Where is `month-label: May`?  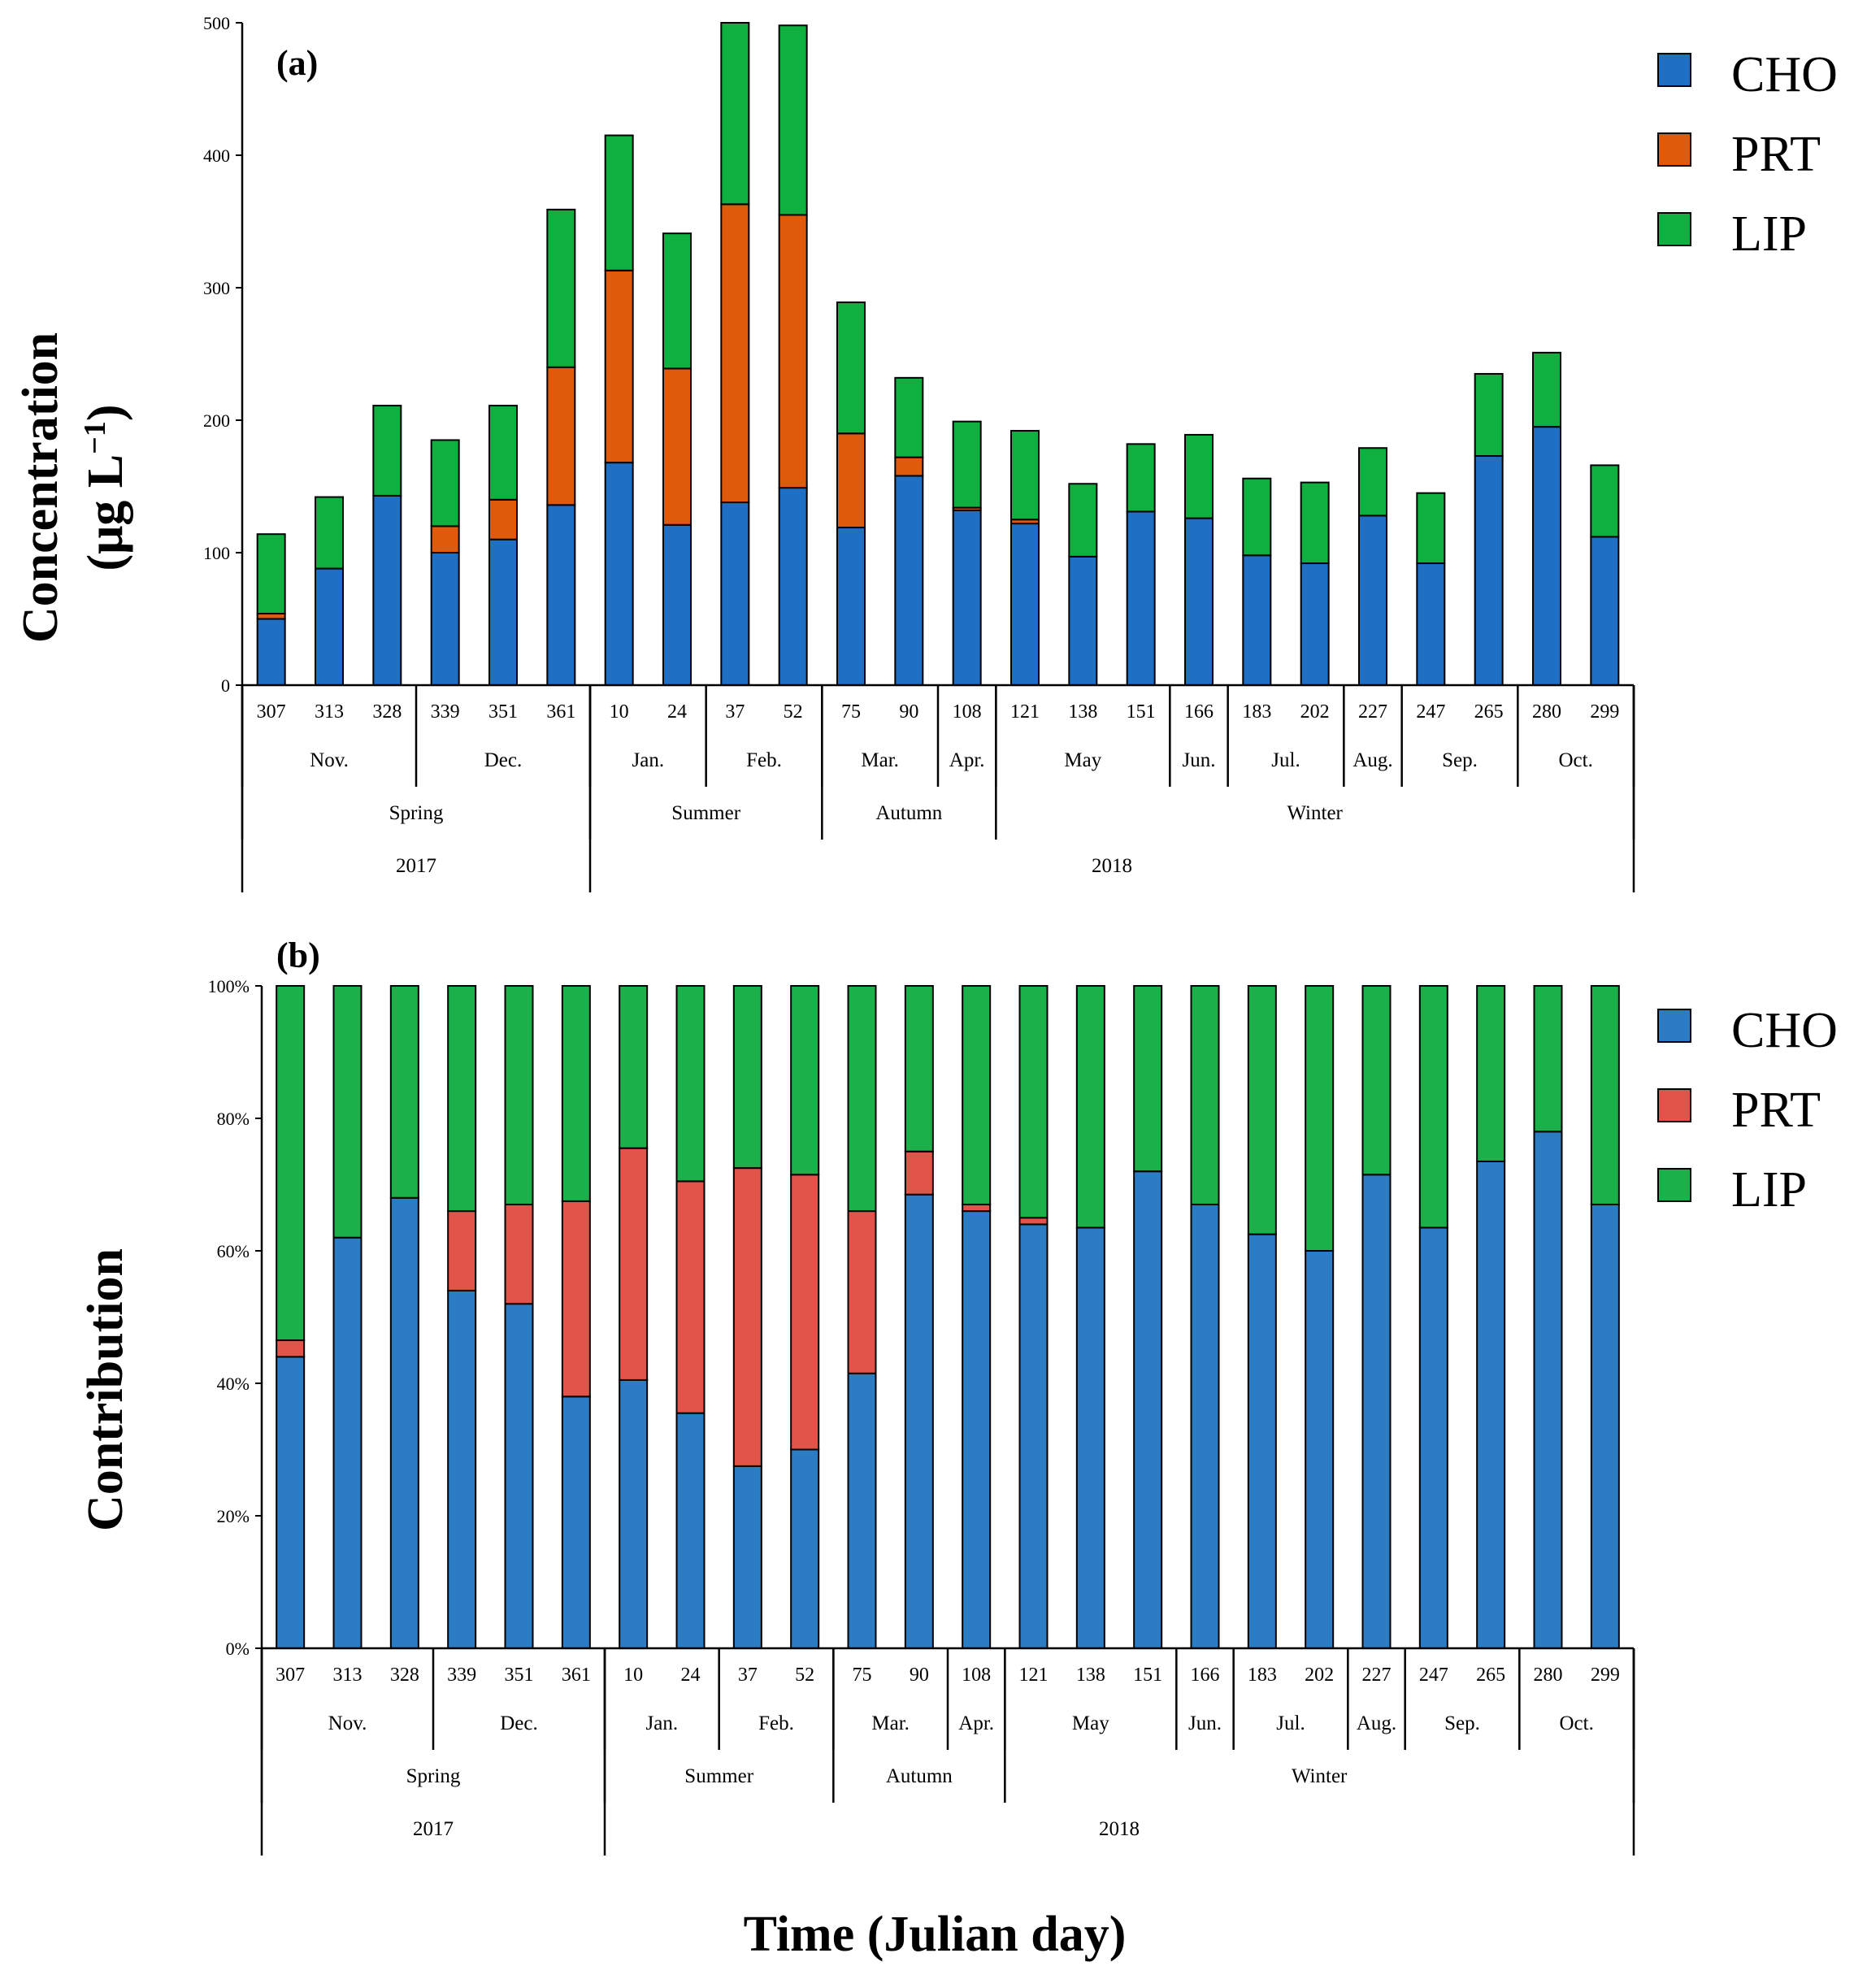 month-label: May is located at coordinates (1091, 1723).